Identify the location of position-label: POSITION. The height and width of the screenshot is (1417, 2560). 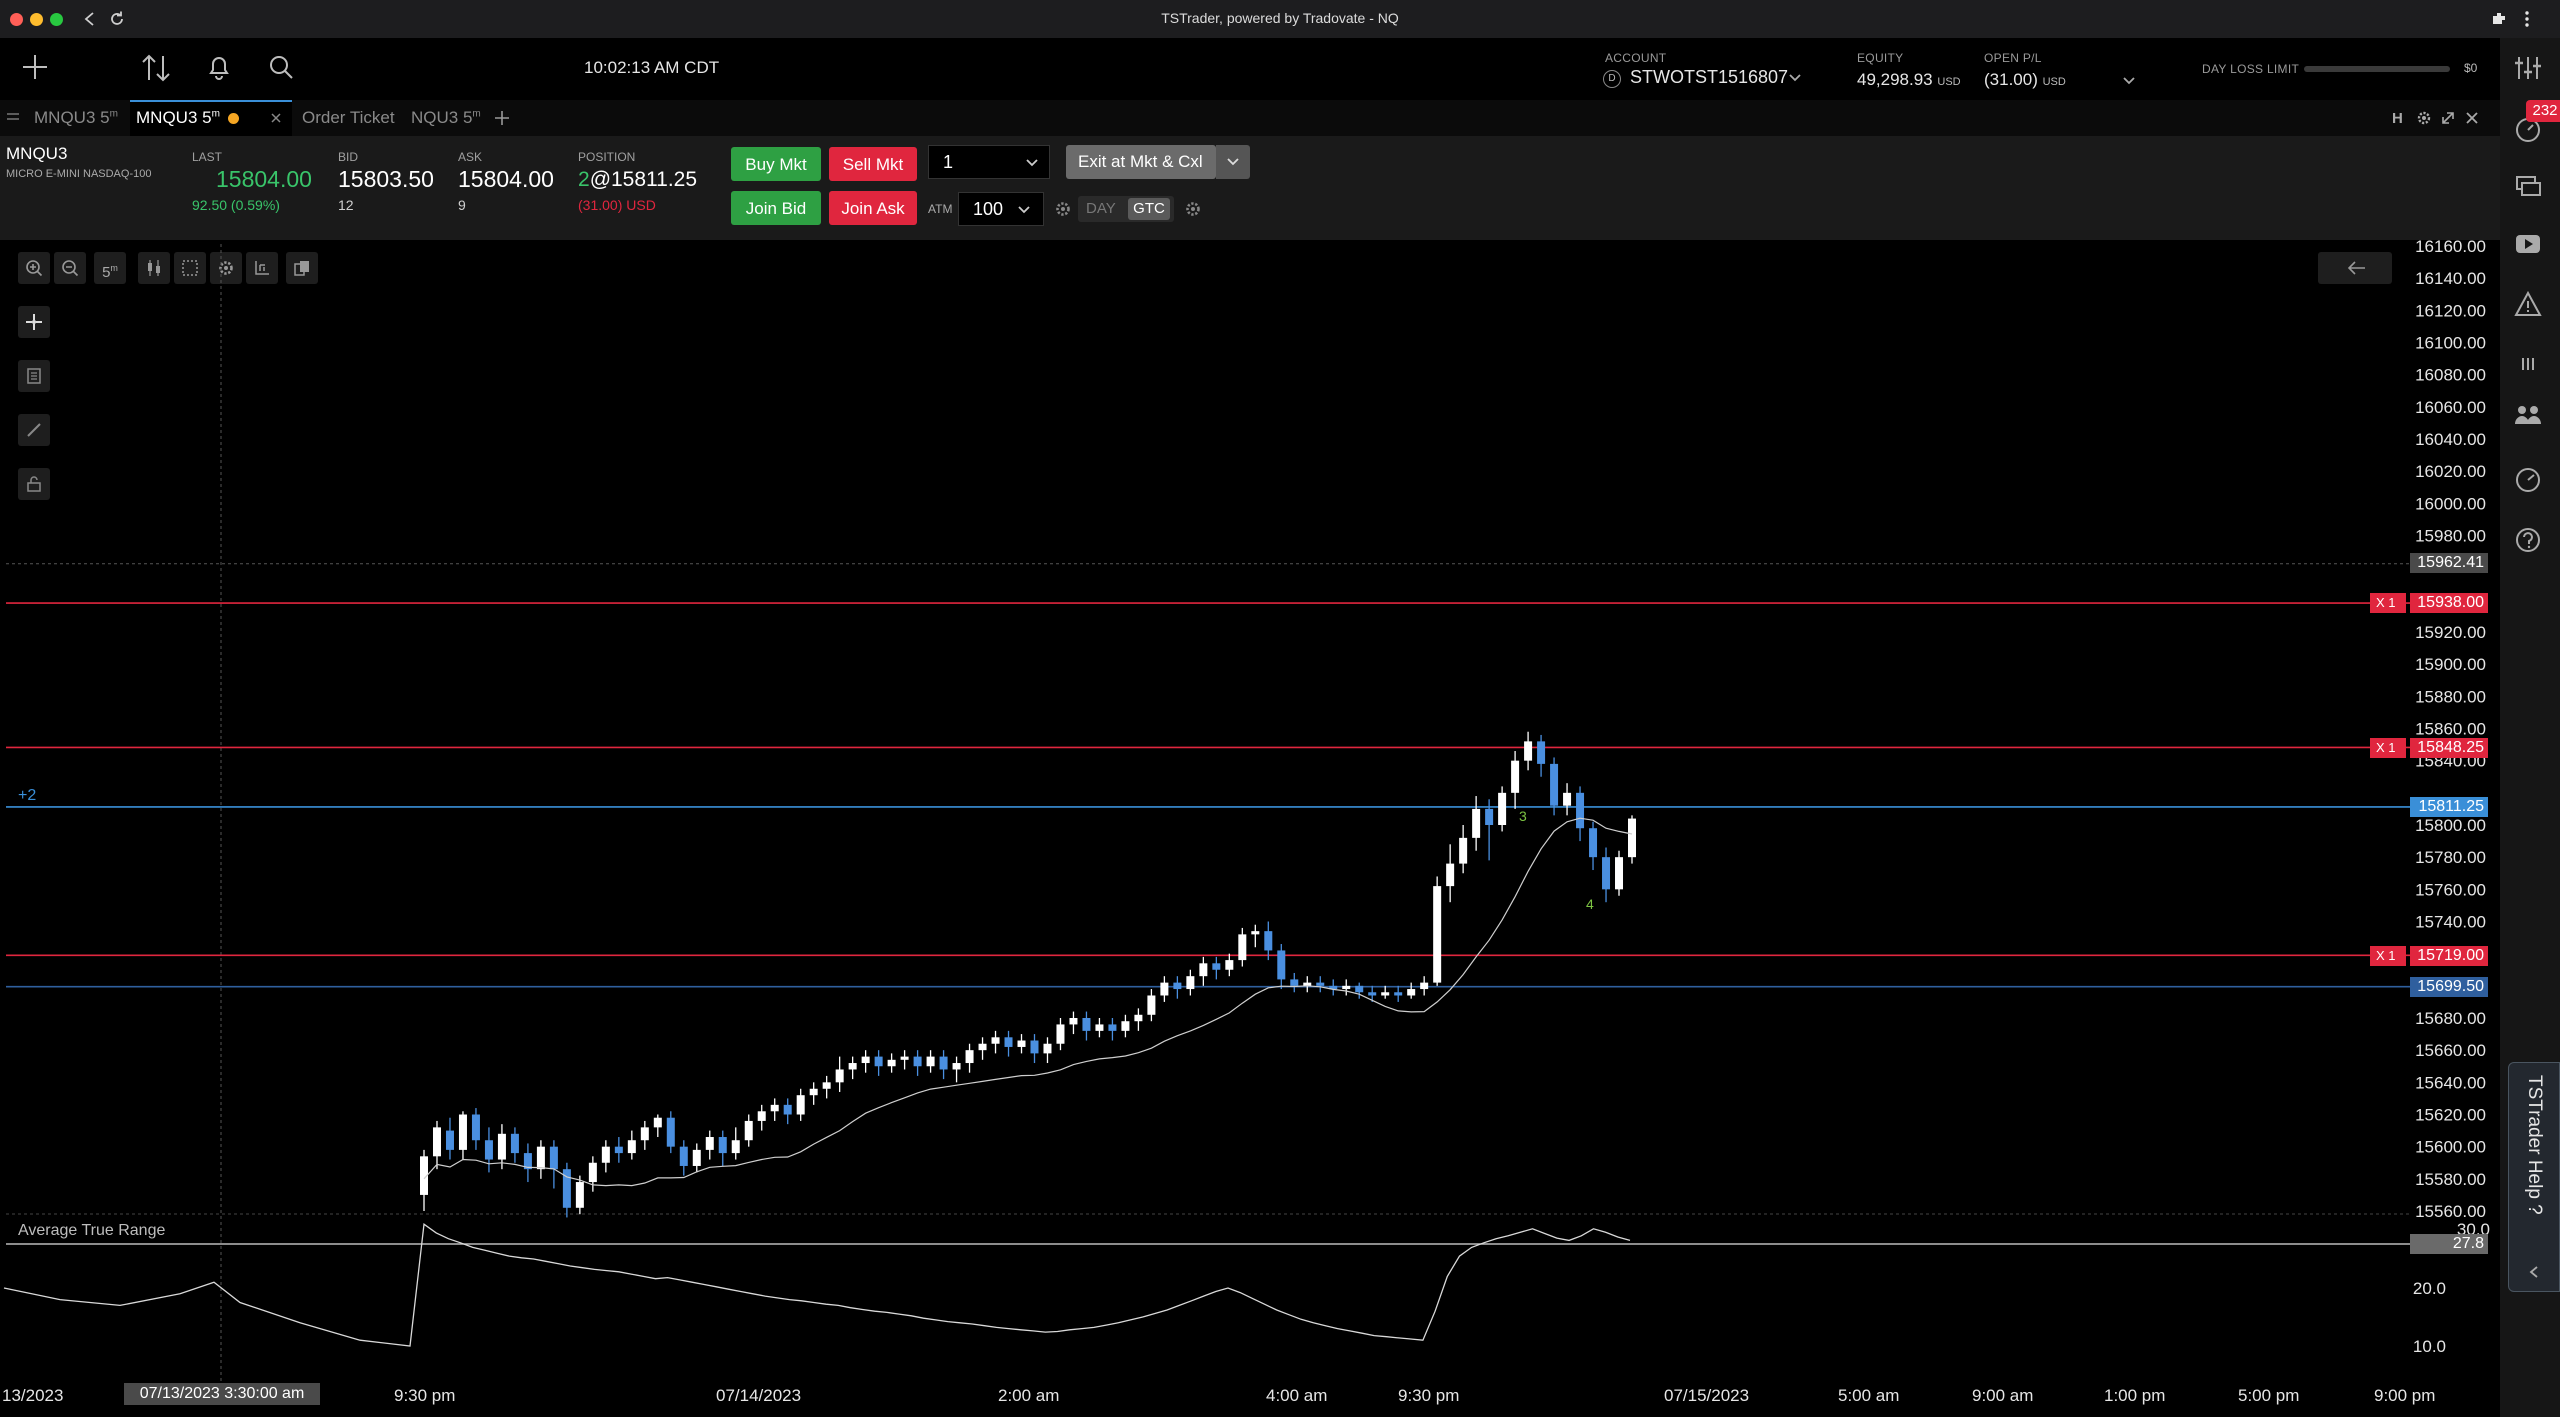
(607, 157).